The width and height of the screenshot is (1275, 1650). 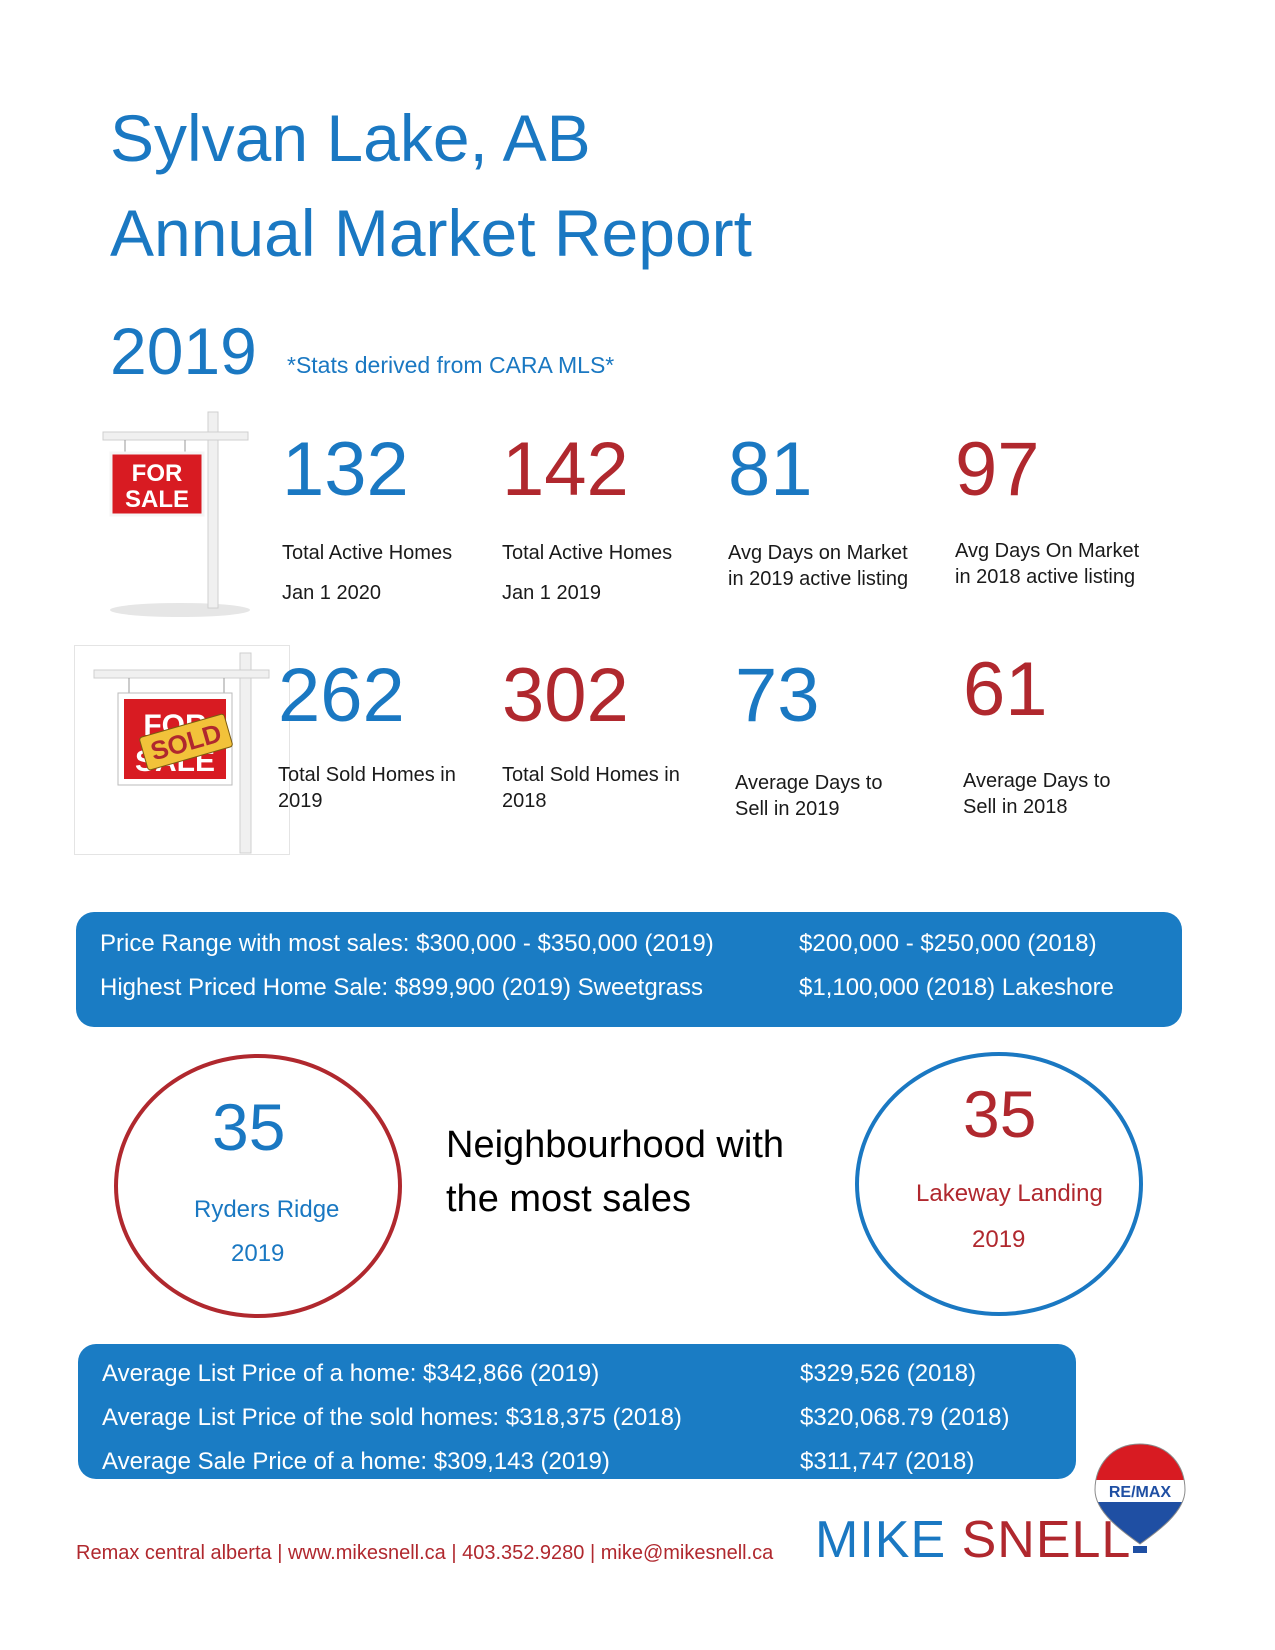 I want to click on remax-logo-text: RE/MAX, so click(x=1140, y=1492).